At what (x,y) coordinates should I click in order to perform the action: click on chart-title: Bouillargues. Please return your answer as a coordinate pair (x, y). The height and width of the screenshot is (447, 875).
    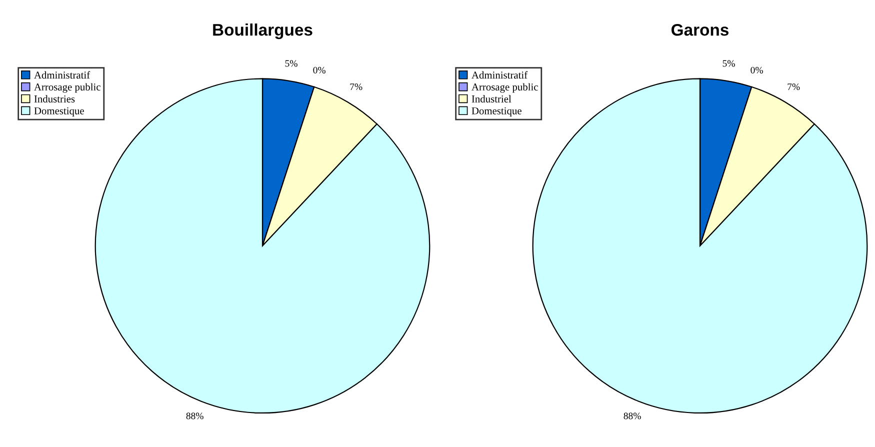
    Looking at the image, I should click on (262, 31).